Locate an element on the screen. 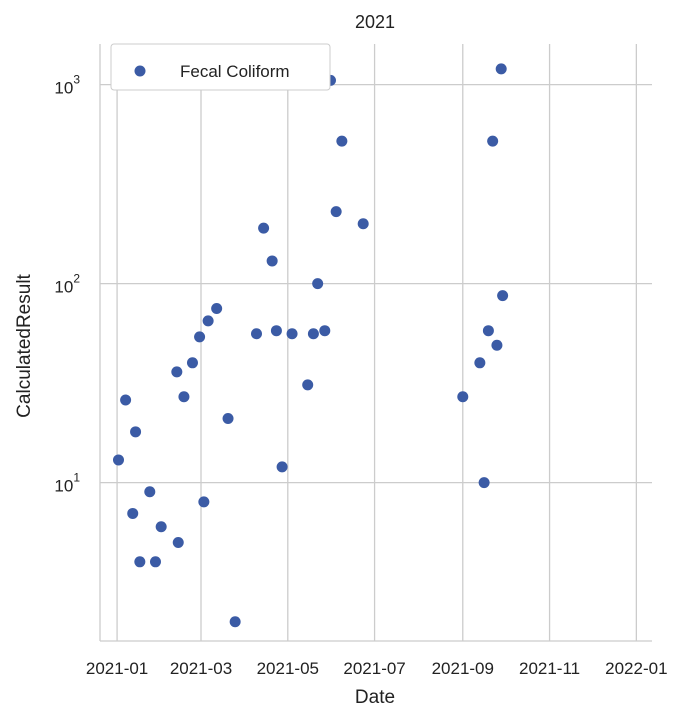  y-tick-label: 10² is located at coordinates (67, 284).